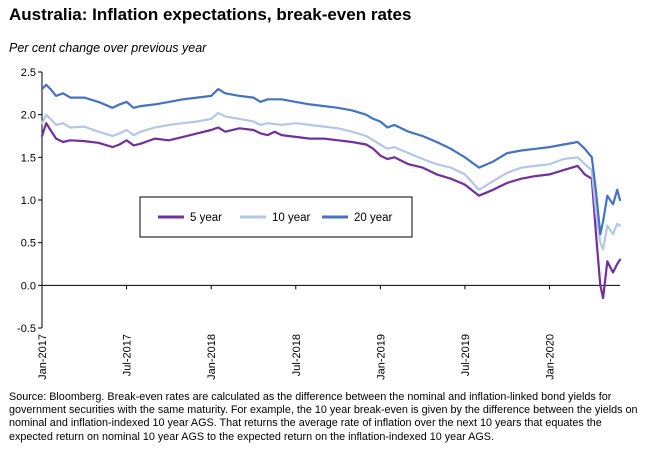  What do you see at coordinates (28, 73) in the screenshot?
I see `y-tick-label: 2.5` at bounding box center [28, 73].